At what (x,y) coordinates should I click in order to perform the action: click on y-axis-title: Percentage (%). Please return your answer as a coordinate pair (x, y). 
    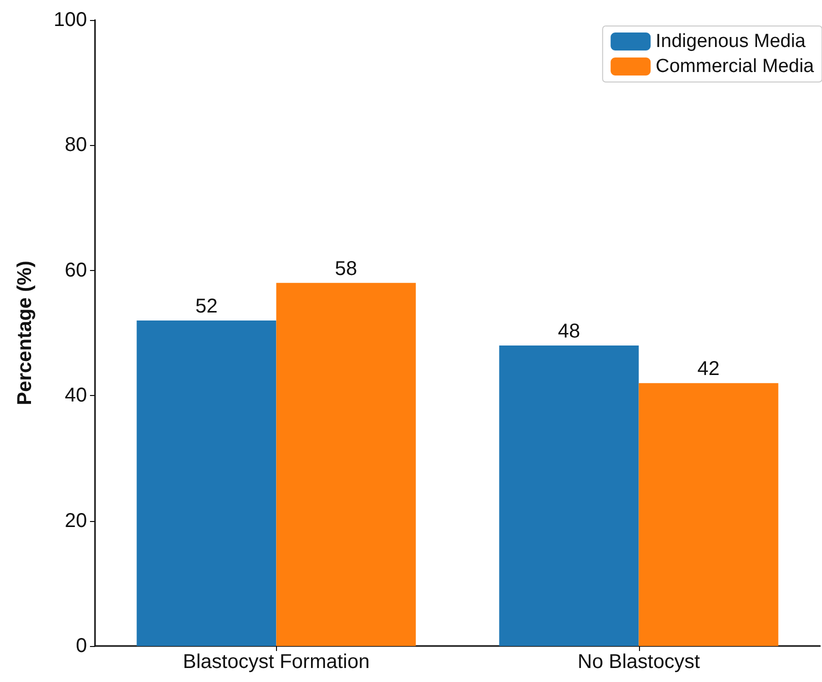
    Looking at the image, I should click on (25, 333).